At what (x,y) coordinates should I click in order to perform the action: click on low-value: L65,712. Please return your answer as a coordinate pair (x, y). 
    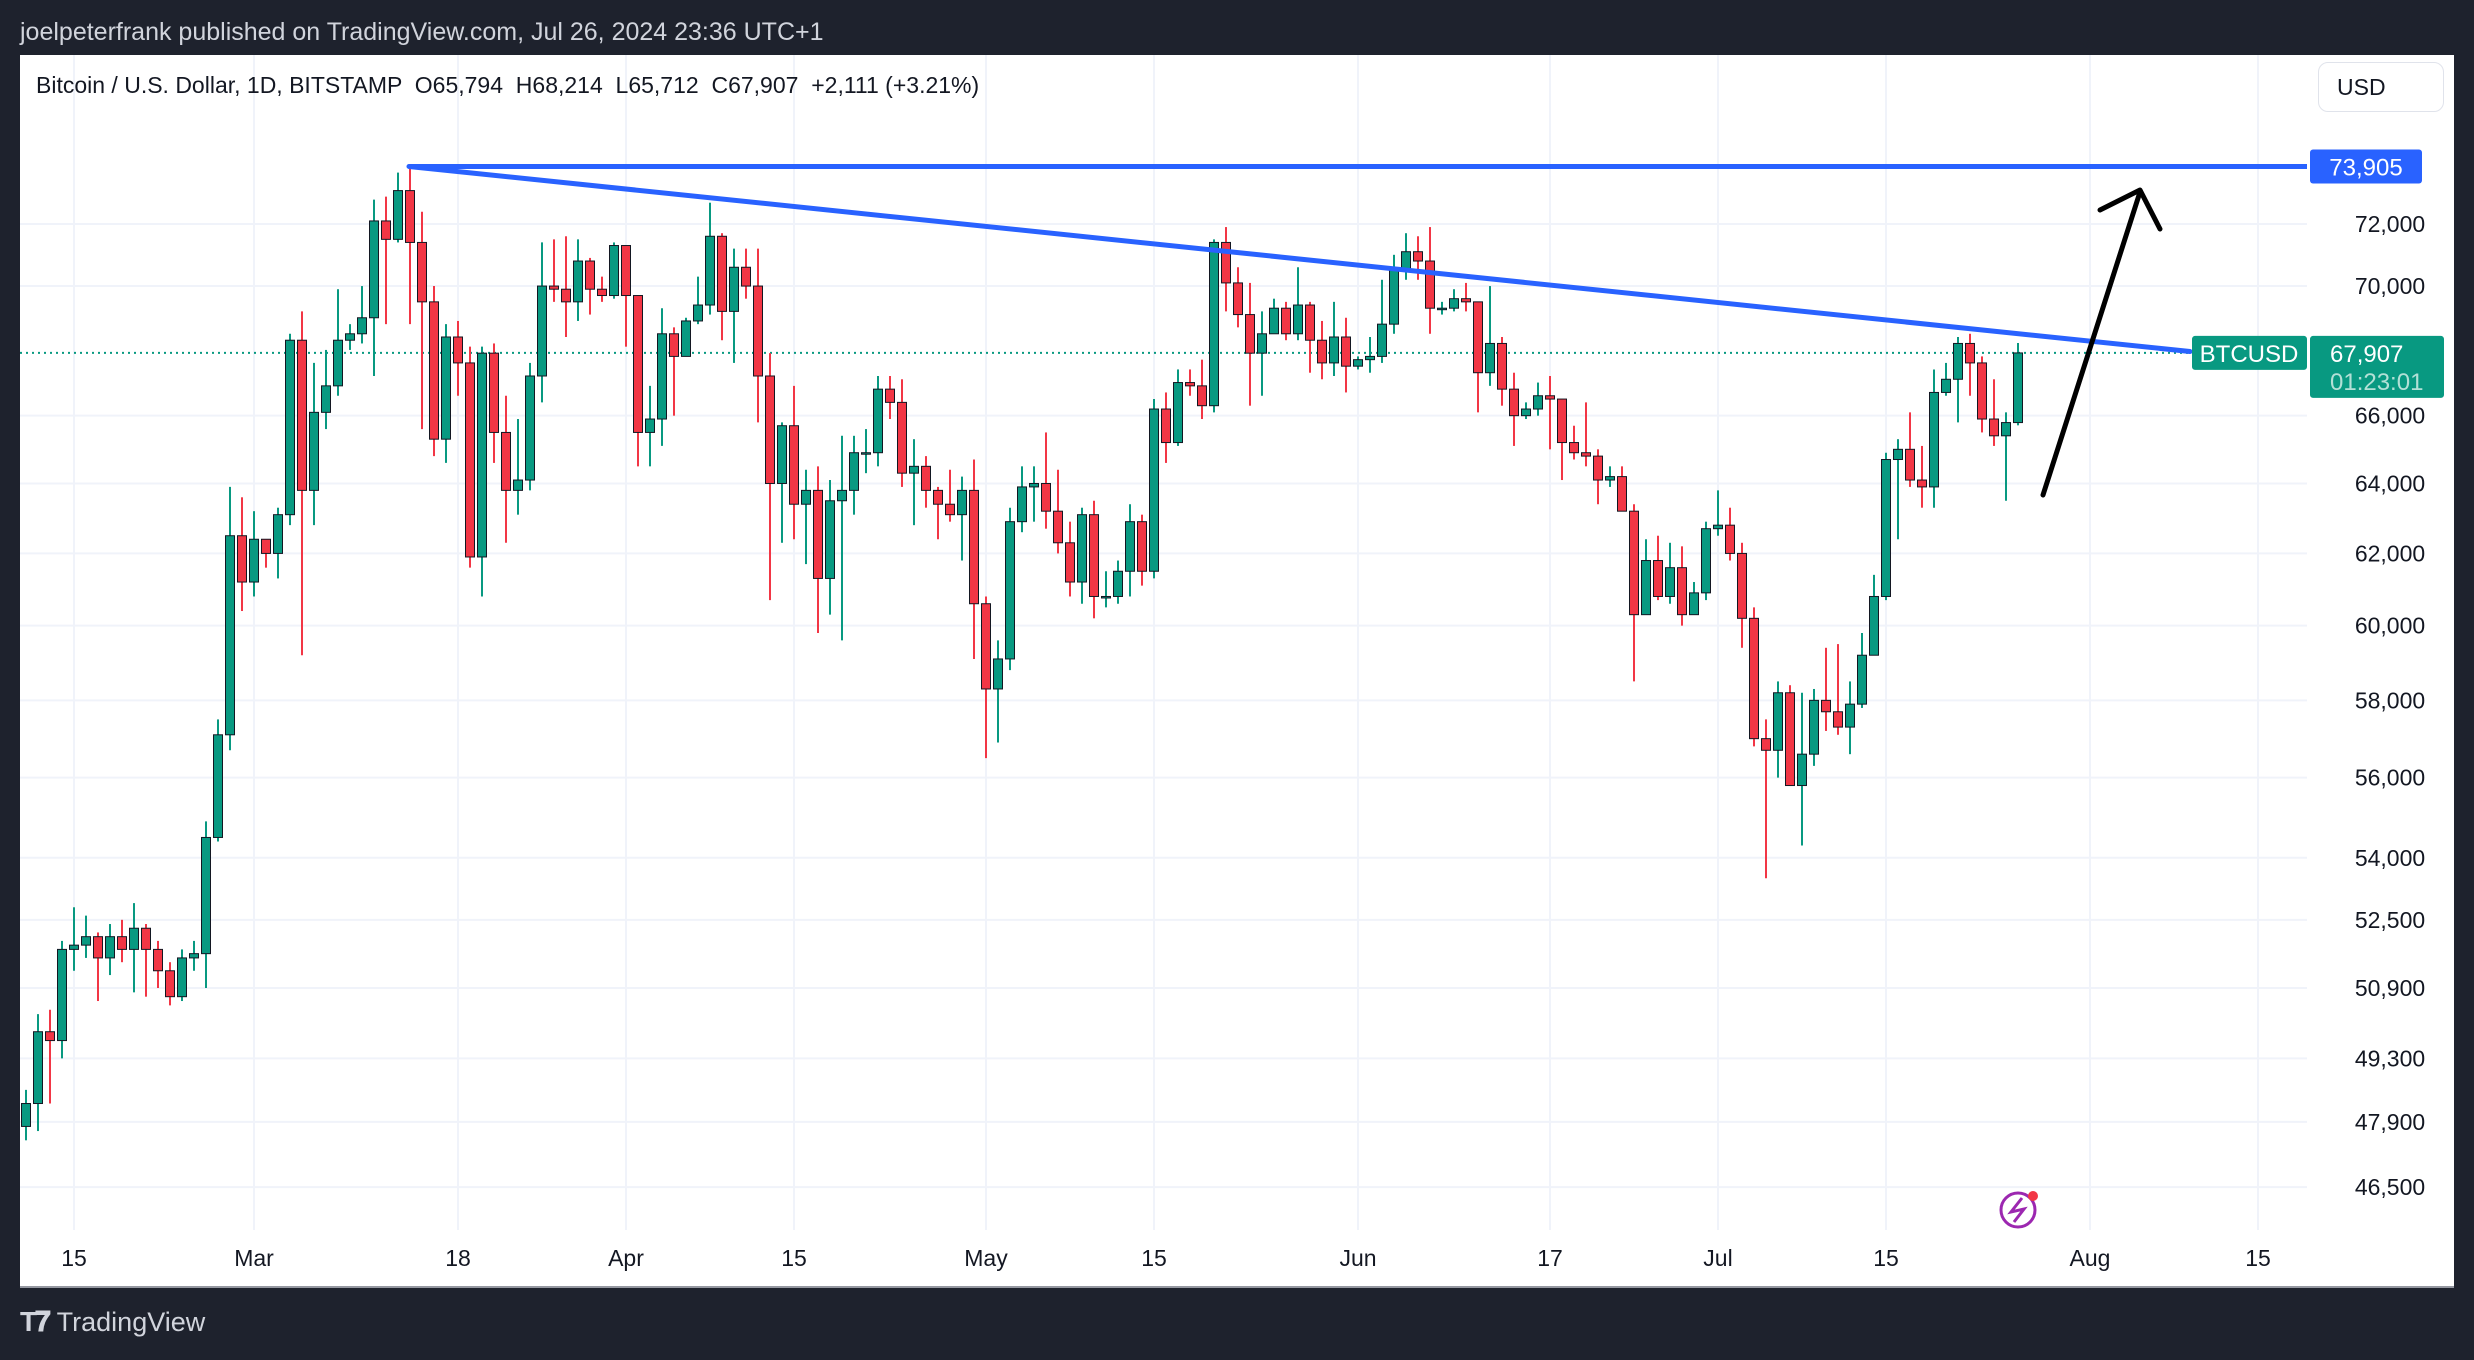
    Looking at the image, I should click on (657, 85).